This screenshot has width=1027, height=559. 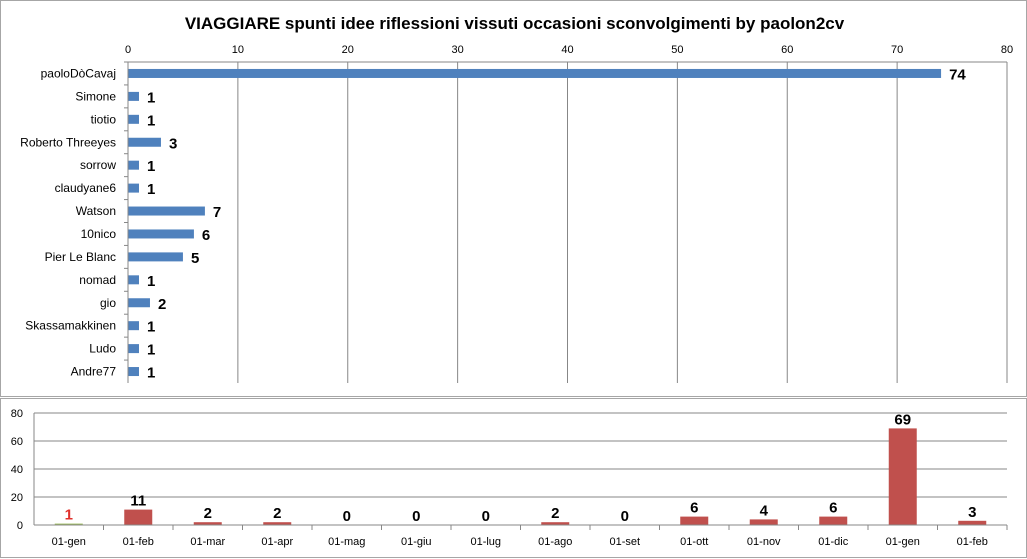 I want to click on data-label: 4, so click(x=764, y=510).